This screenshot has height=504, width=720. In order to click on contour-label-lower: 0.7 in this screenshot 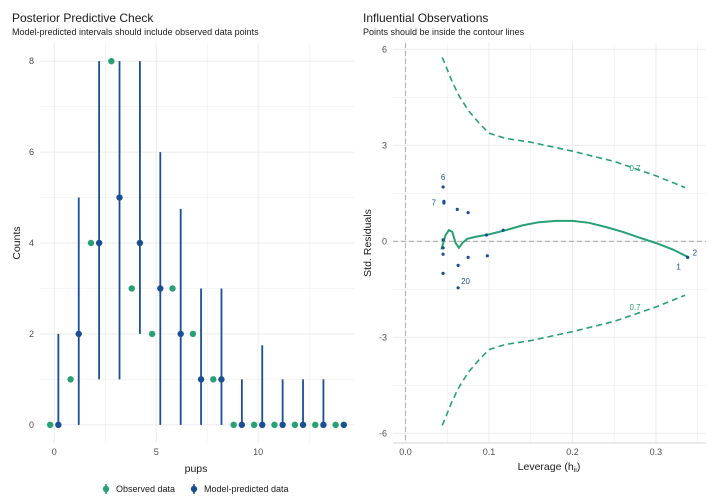, I will do `click(635, 307)`.